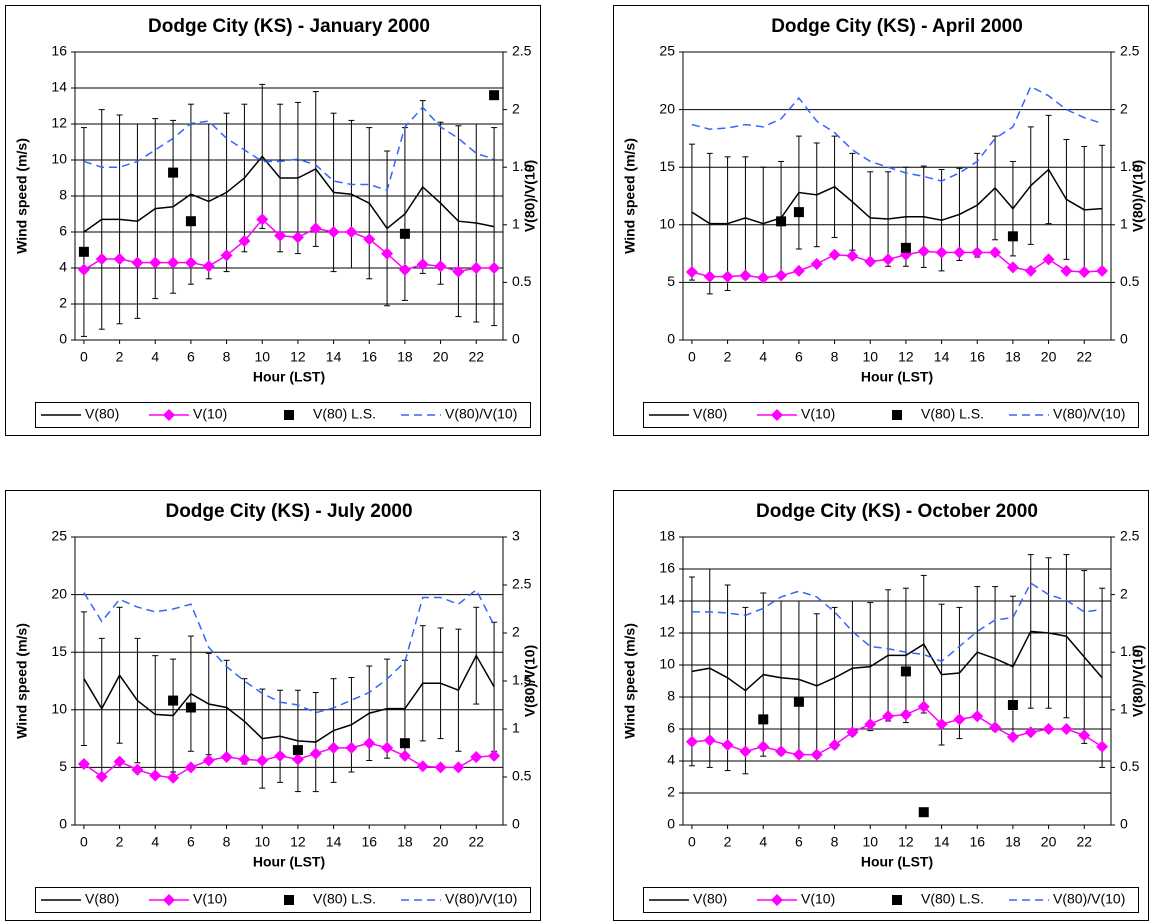 The image size is (1173, 924). I want to click on x-tick-label: 16, so click(369, 842).